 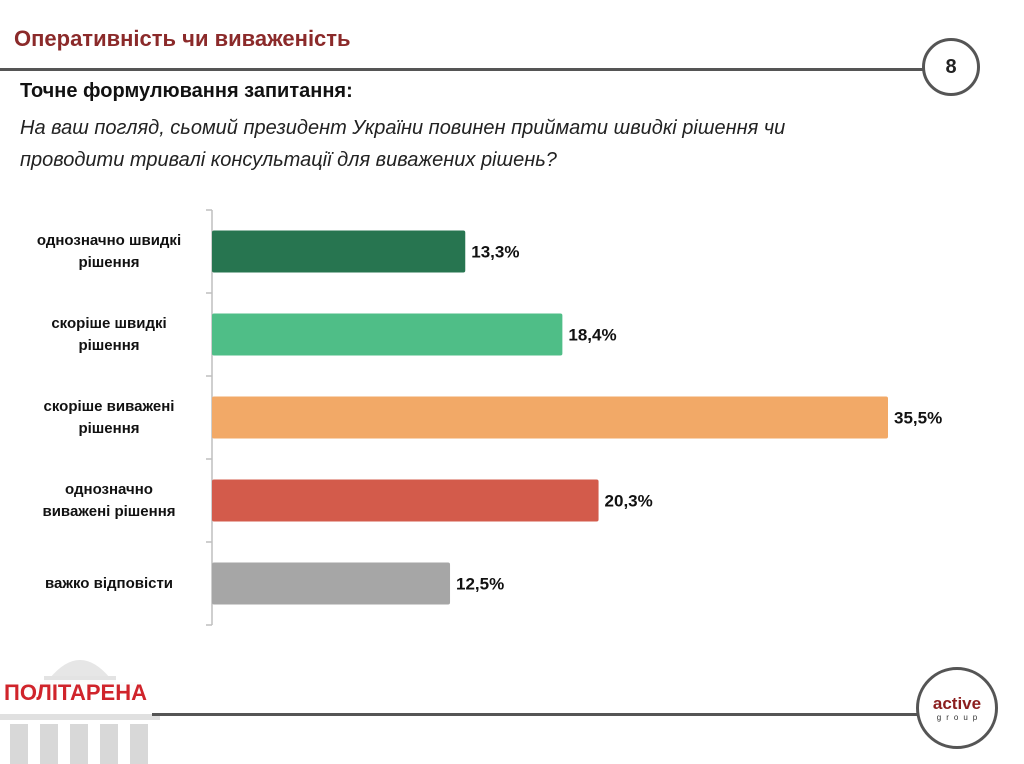 I want to click on politarena-brand: ПОЛІТАРЕНА, so click(x=75, y=693).